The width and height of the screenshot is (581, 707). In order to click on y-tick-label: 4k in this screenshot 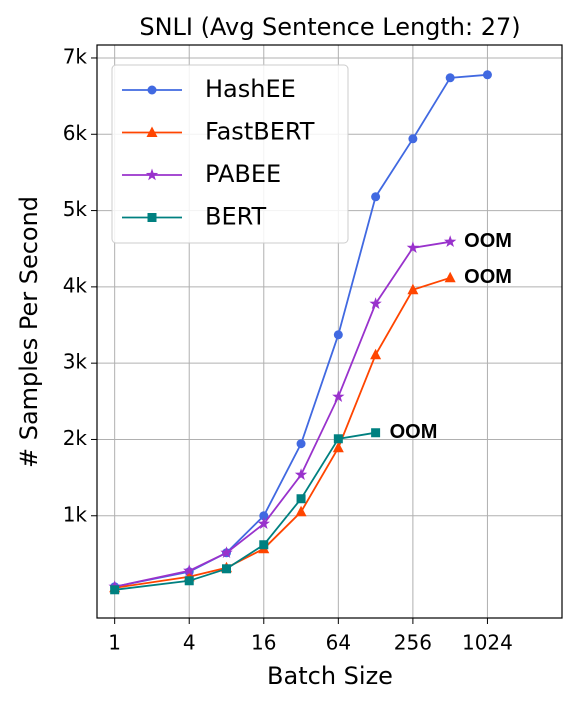, I will do `click(75, 285)`.